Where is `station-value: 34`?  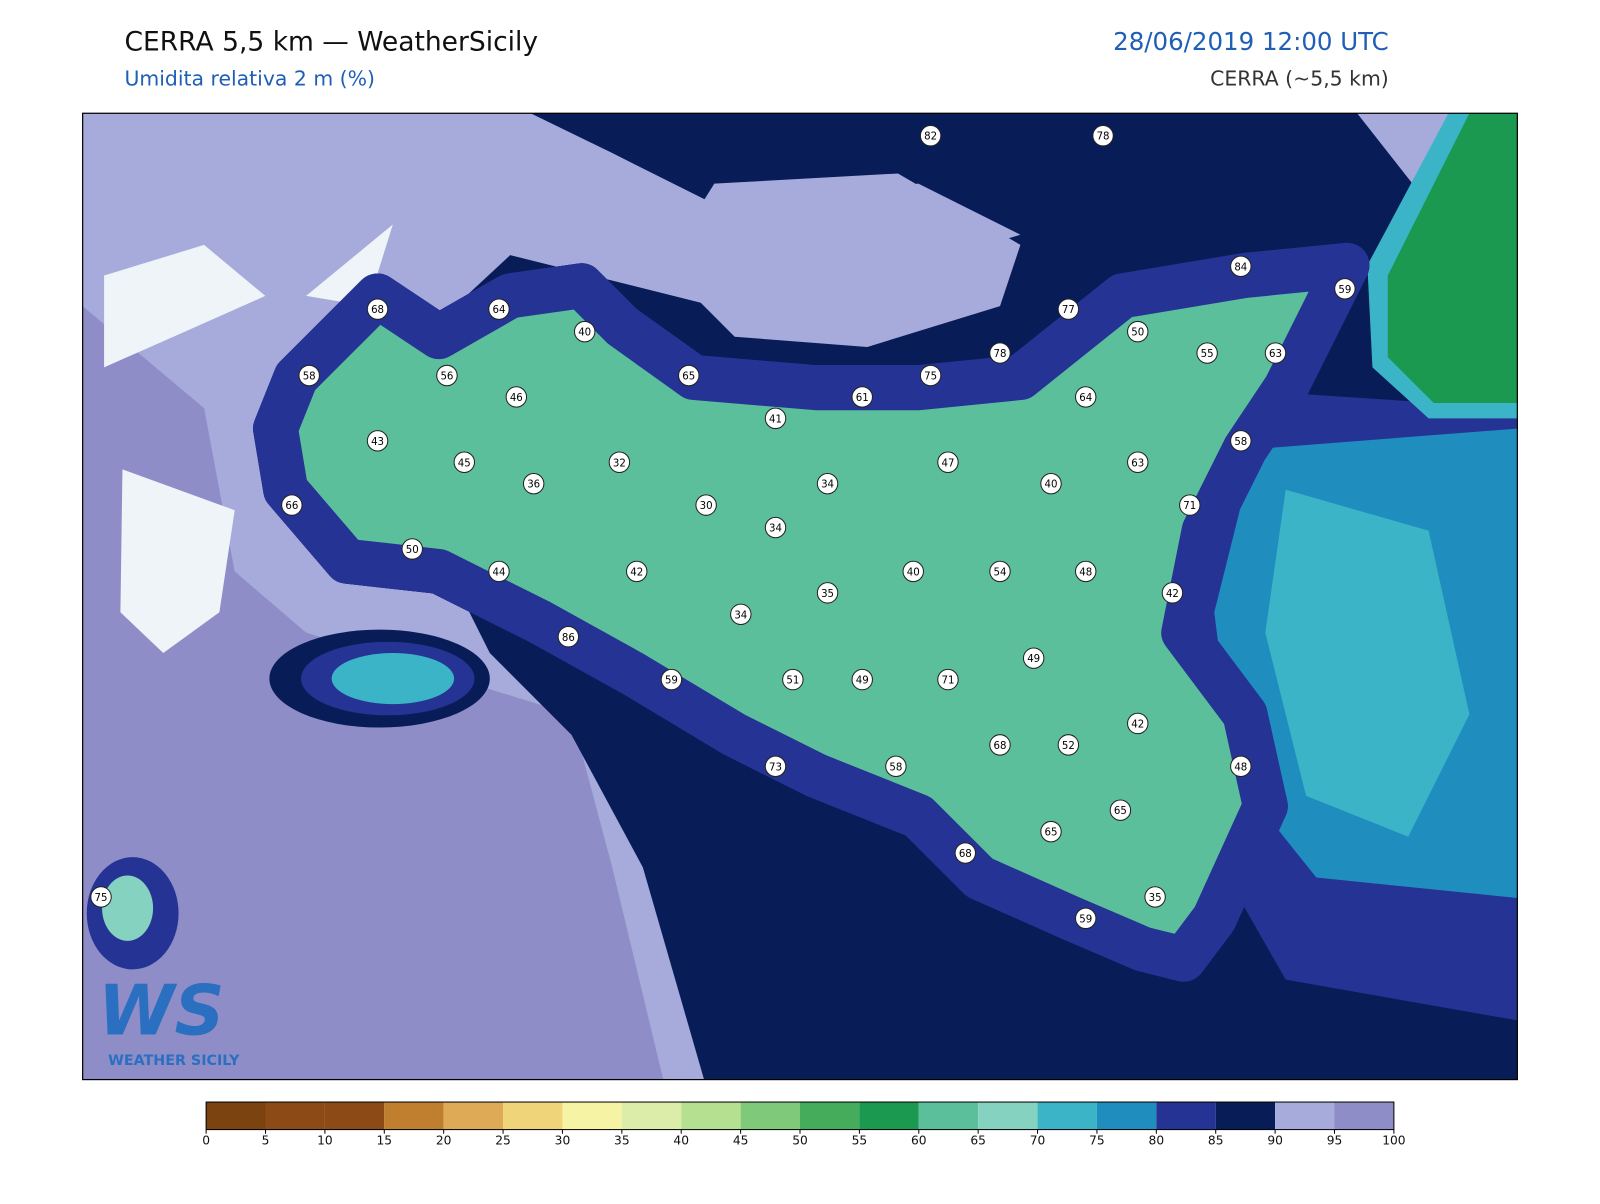
station-value: 34 is located at coordinates (827, 485).